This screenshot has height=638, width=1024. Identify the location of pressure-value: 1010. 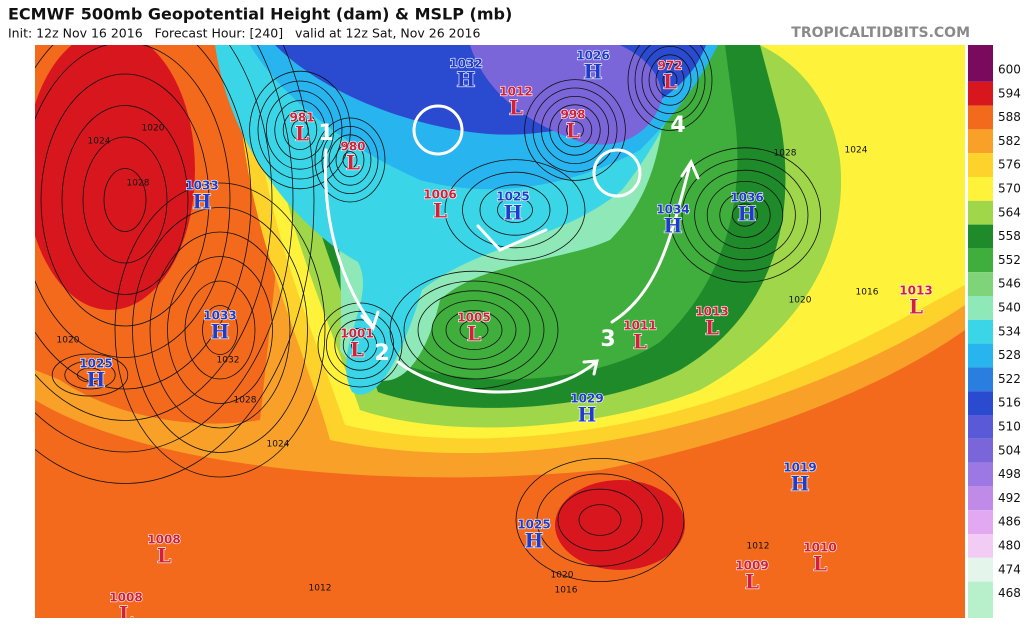
(819, 548).